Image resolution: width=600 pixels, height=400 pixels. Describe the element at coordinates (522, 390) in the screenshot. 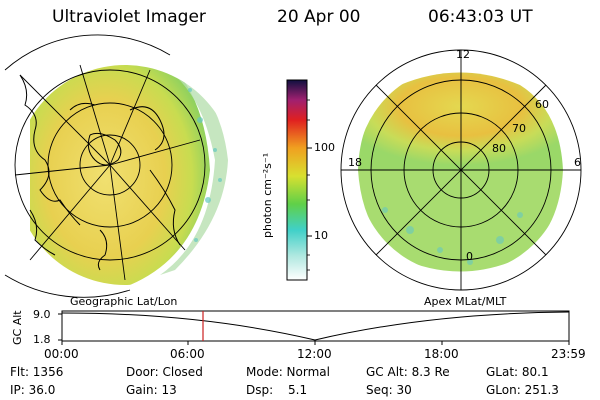

I see `info-glon: GLon: 251.3` at that location.